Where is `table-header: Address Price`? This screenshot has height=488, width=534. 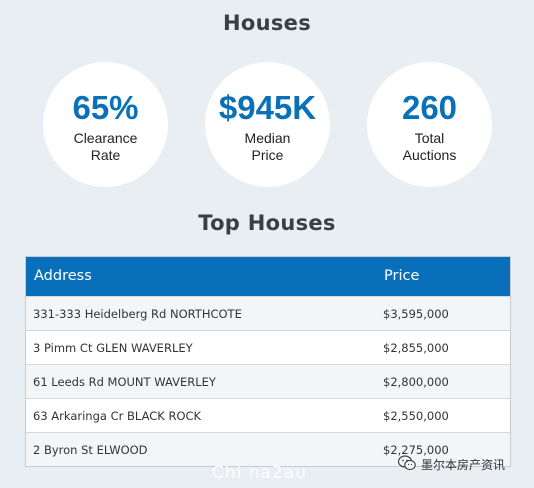
table-header: Address Price is located at coordinates (268, 276).